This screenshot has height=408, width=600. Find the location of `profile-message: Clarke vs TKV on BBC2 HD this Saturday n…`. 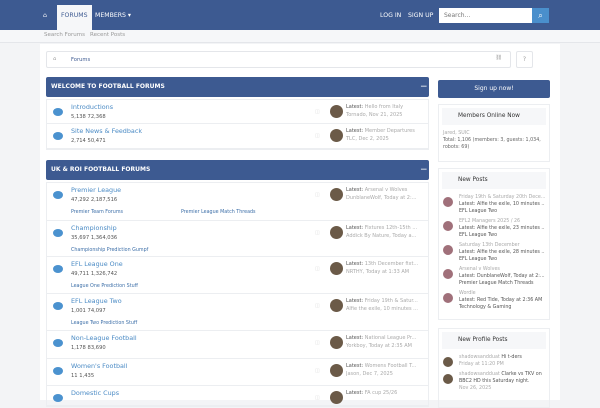

profile-message: Clarke vs TKV on BBC2 HD this Saturday n… is located at coordinates (500, 378).